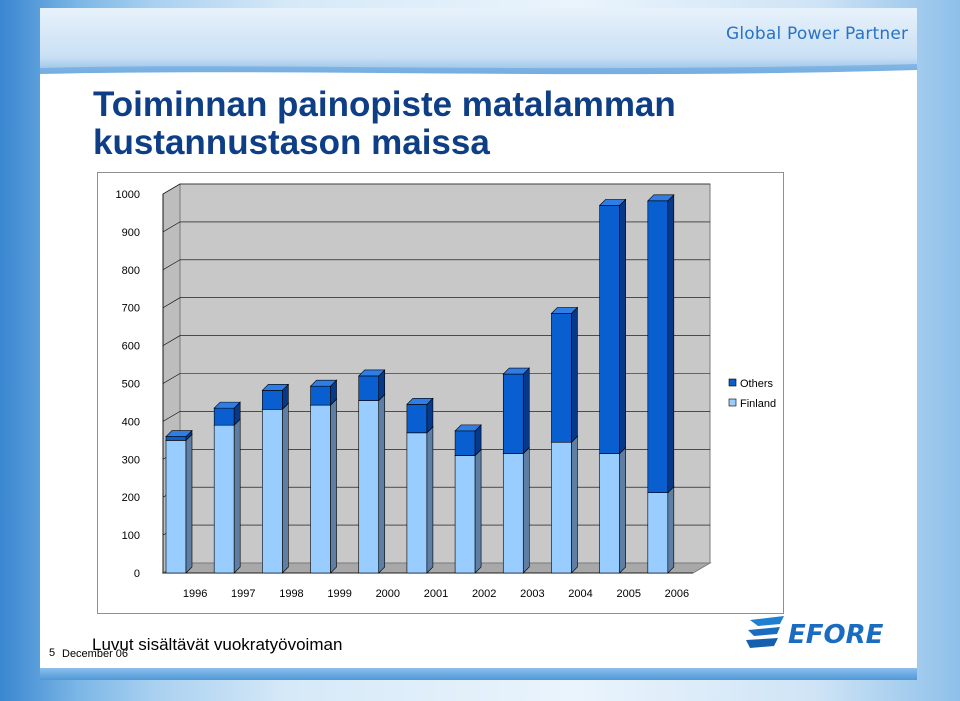 This screenshot has width=960, height=701. What do you see at coordinates (732, 402) in the screenshot?
I see `legend-swatch-finland` at bounding box center [732, 402].